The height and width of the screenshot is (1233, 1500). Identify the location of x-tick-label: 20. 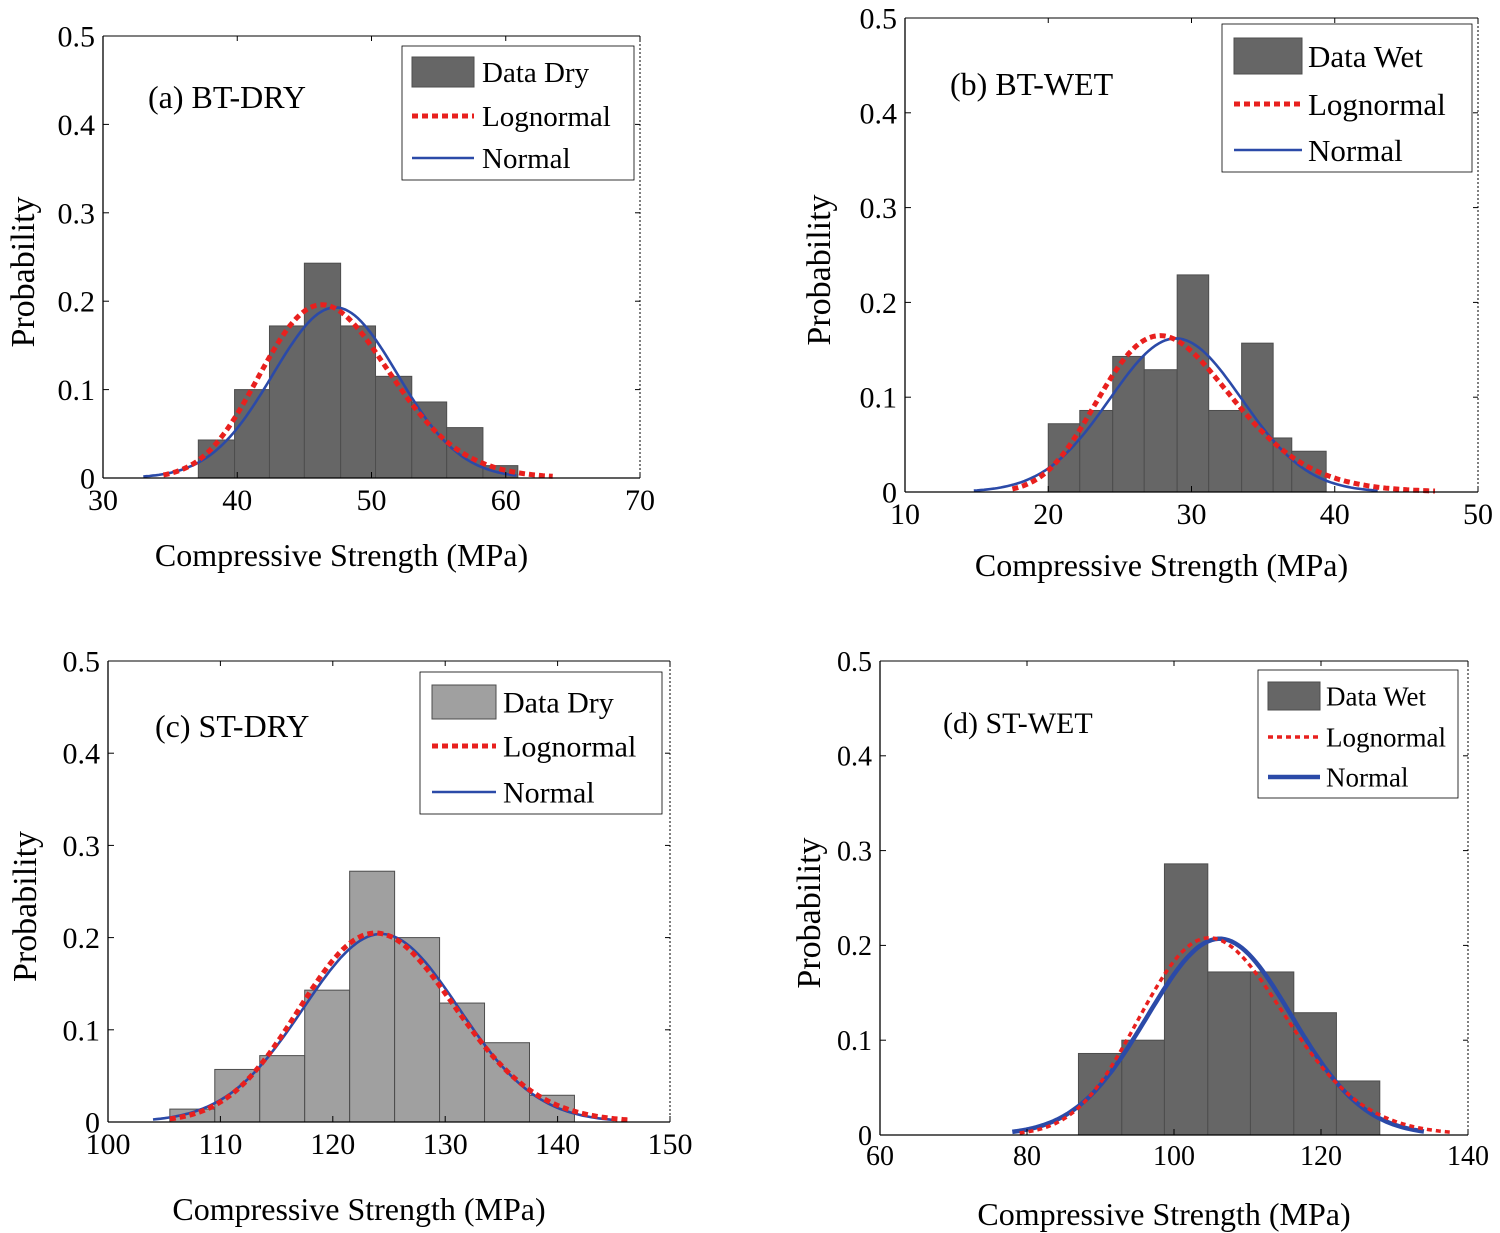
(1048, 514).